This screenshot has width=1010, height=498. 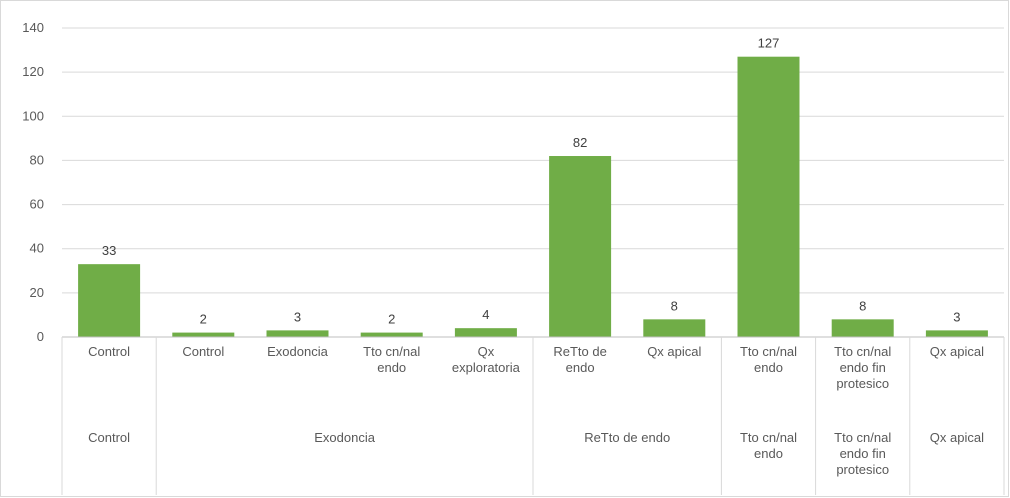 I want to click on category-label: protesico, so click(x=862, y=383).